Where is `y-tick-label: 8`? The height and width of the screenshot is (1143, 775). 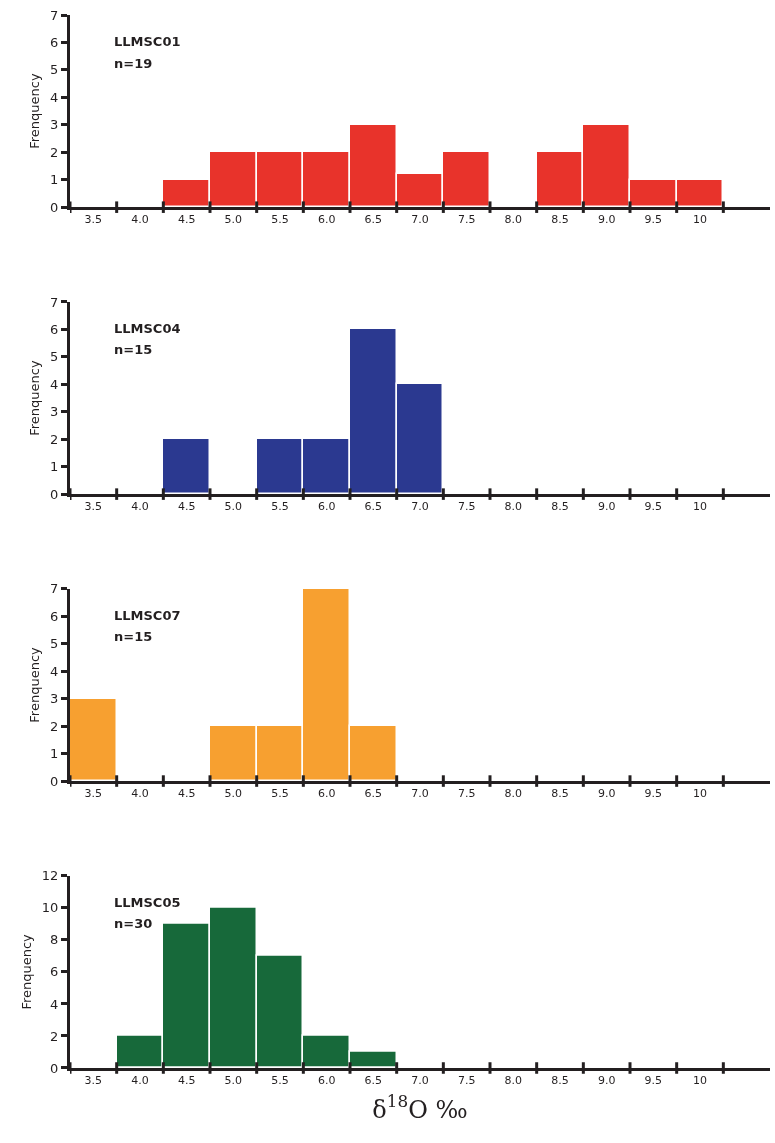
y-tick-label: 8 is located at coordinates (54, 940).